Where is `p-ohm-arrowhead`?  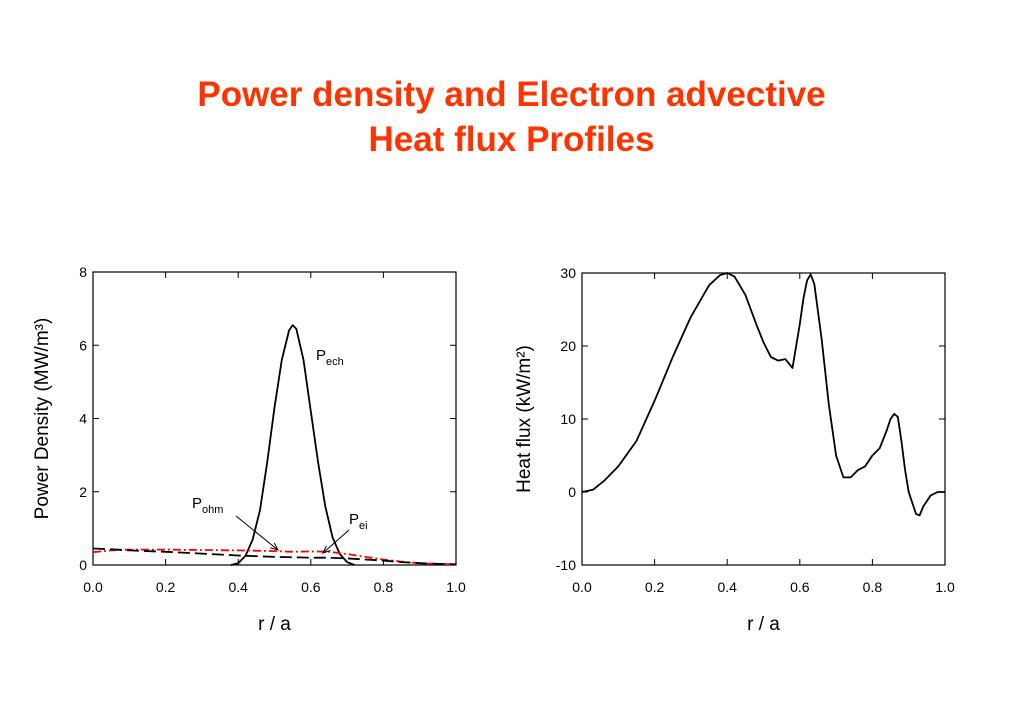 p-ohm-arrowhead is located at coordinates (274, 546).